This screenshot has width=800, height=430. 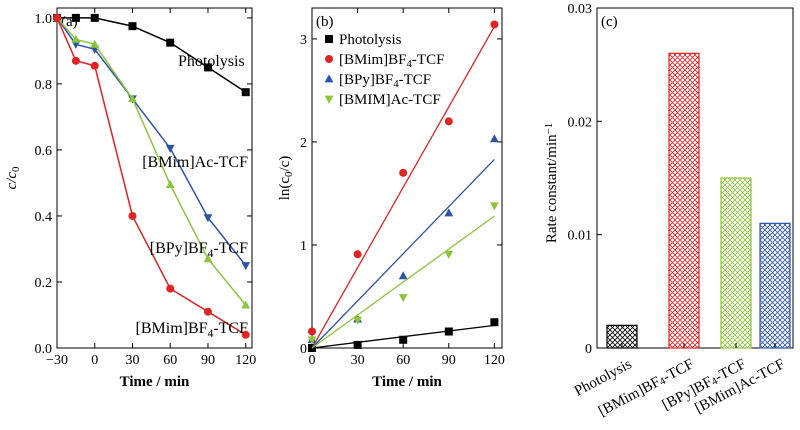 What do you see at coordinates (403, 360) in the screenshot?
I see `x-tick-label: 60` at bounding box center [403, 360].